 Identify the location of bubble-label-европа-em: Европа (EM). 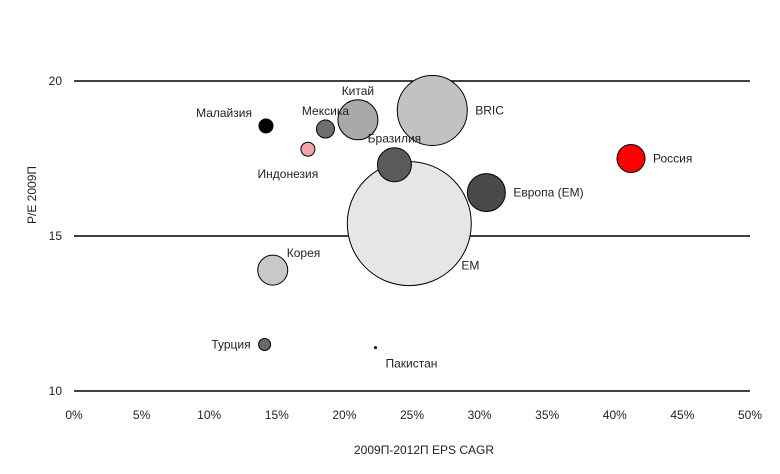
(548, 193).